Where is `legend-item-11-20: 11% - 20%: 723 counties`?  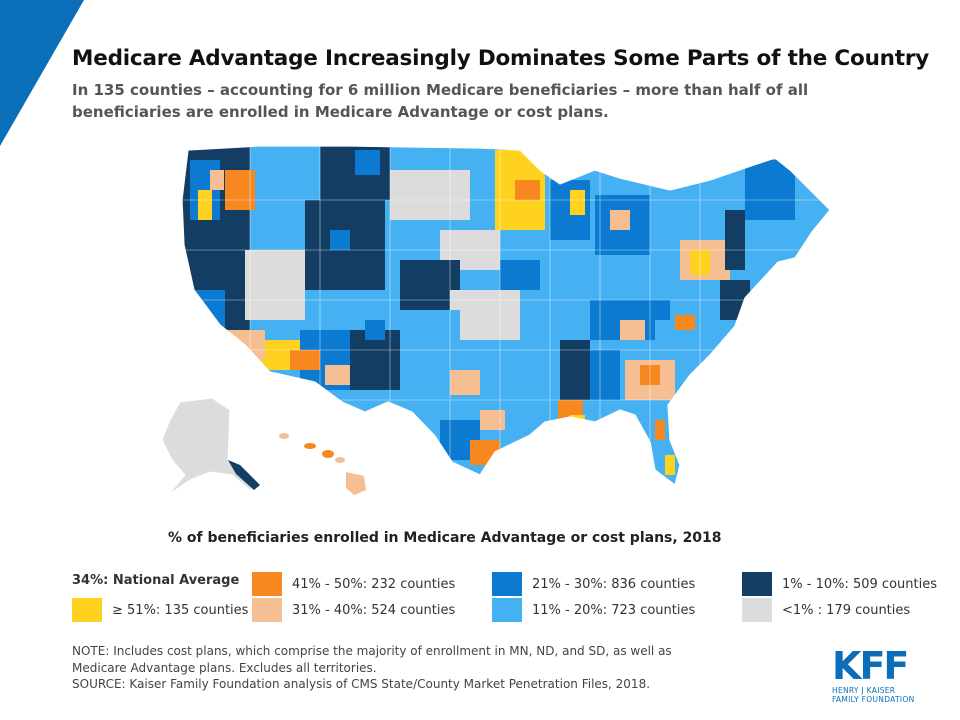
legend-item-11-20: 11% - 20%: 723 counties is located at coordinates (593, 610).